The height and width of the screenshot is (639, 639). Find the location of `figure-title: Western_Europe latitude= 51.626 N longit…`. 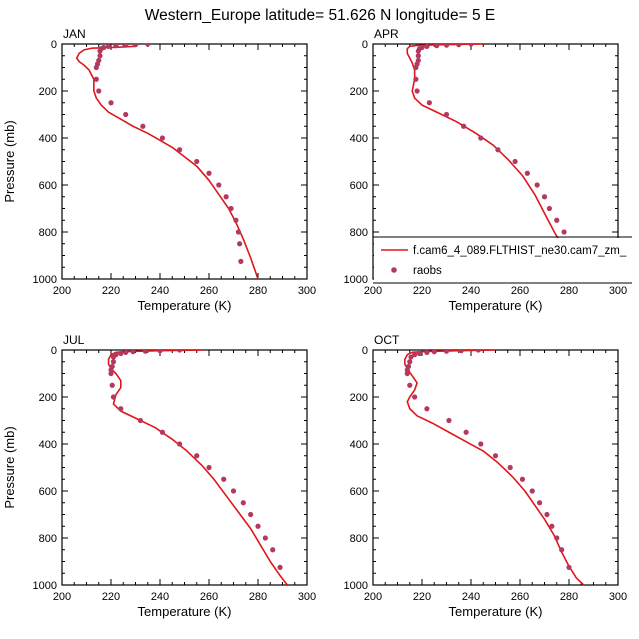

figure-title: Western_Europe latitude= 51.626 N longit… is located at coordinates (320, 15).